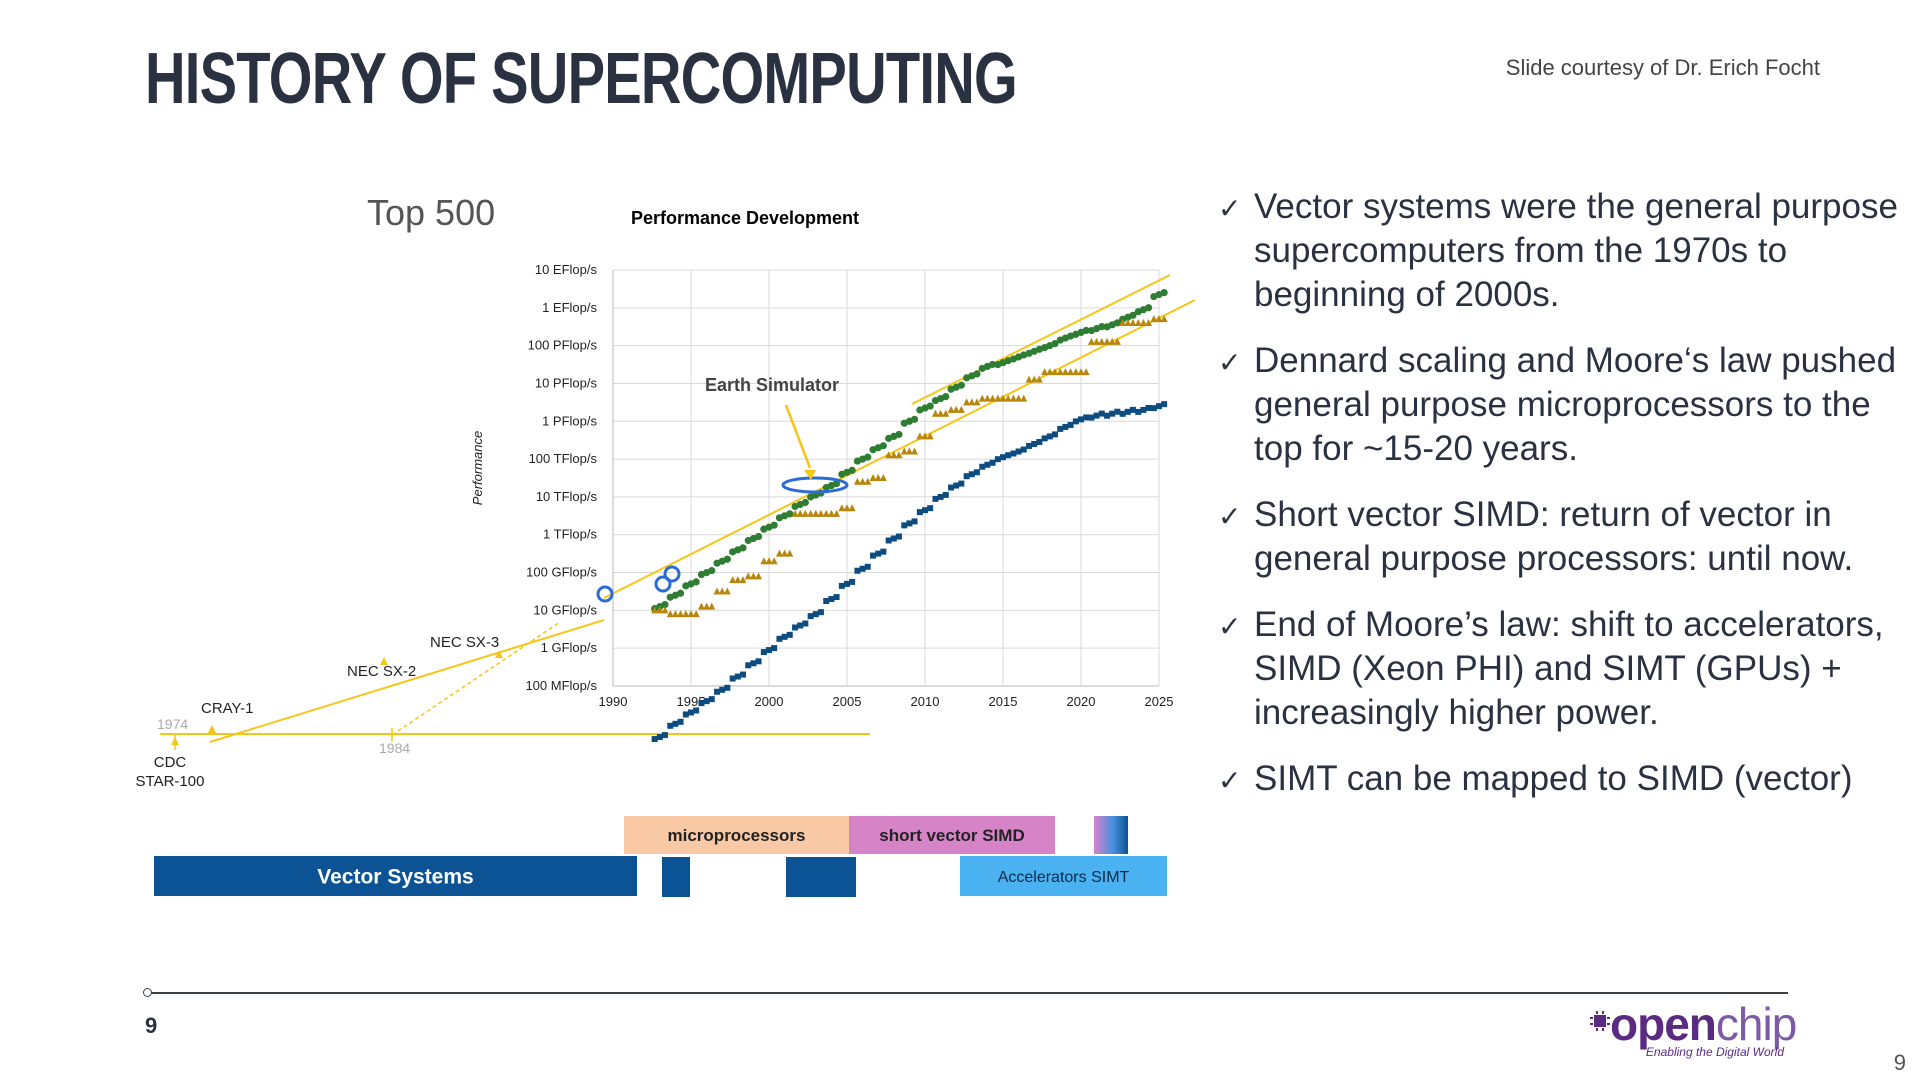 This screenshot has height=1080, width=1920. Describe the element at coordinates (899, 449) in the screenshot. I see `trend-line-main` at that location.